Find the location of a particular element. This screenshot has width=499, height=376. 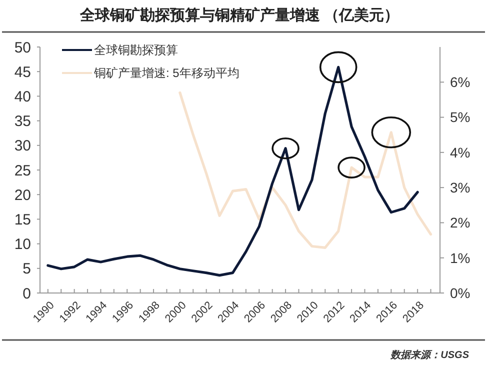

y-tick-label: 20 is located at coordinates (22, 195).